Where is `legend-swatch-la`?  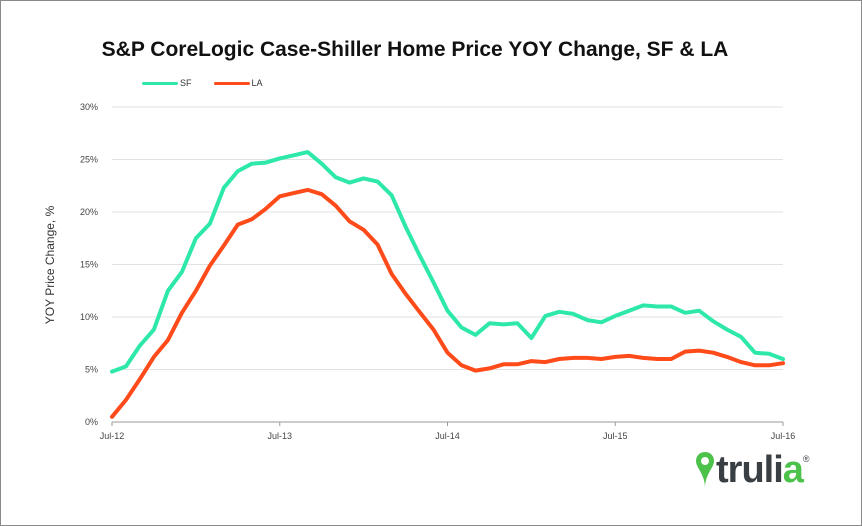 legend-swatch-la is located at coordinates (231, 83).